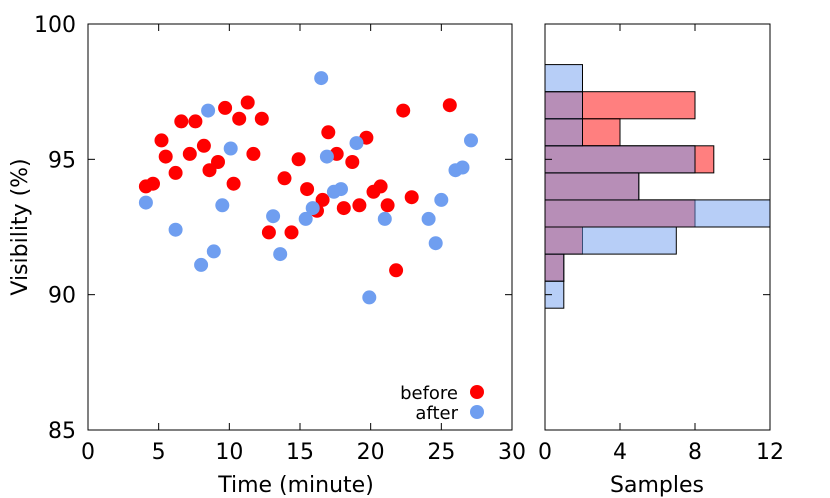  Describe the element at coordinates (657, 186) in the screenshot. I see `histogram-bars` at that location.